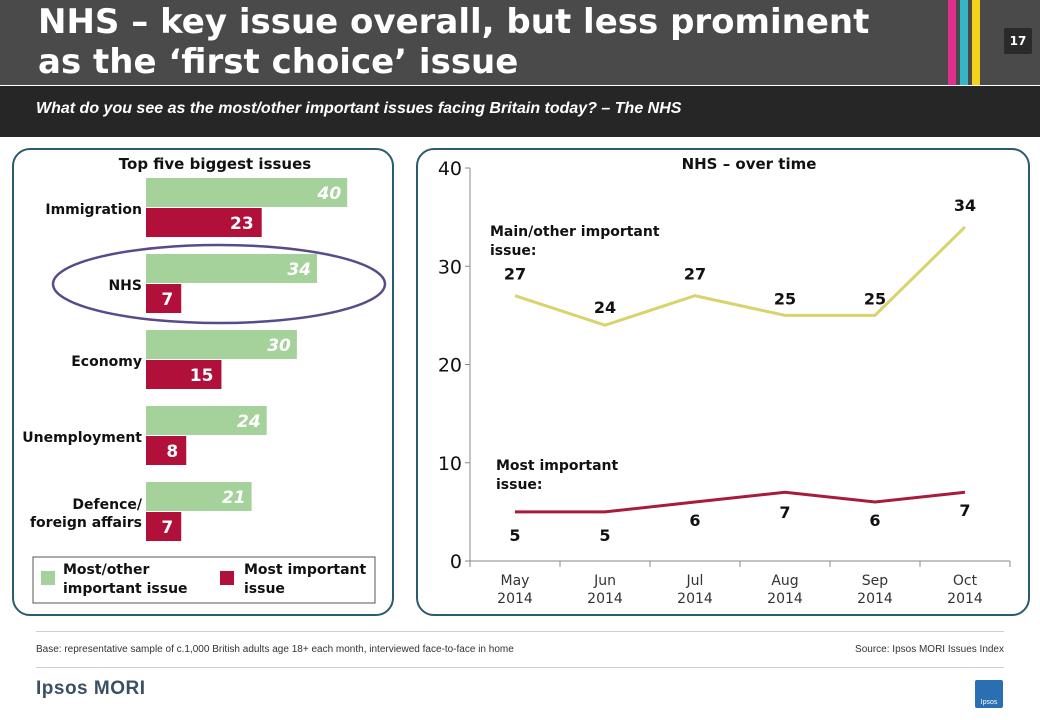 The width and height of the screenshot is (1040, 720). What do you see at coordinates (989, 694) in the screenshot?
I see `ipsos-logo-icon: Ipsos` at bounding box center [989, 694].